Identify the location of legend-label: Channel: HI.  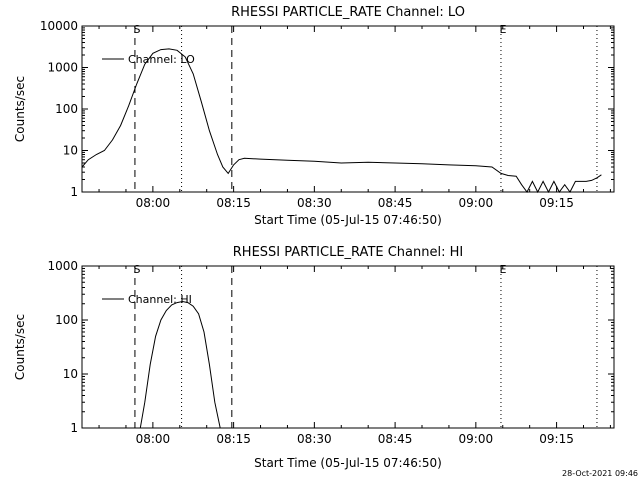
(160, 299).